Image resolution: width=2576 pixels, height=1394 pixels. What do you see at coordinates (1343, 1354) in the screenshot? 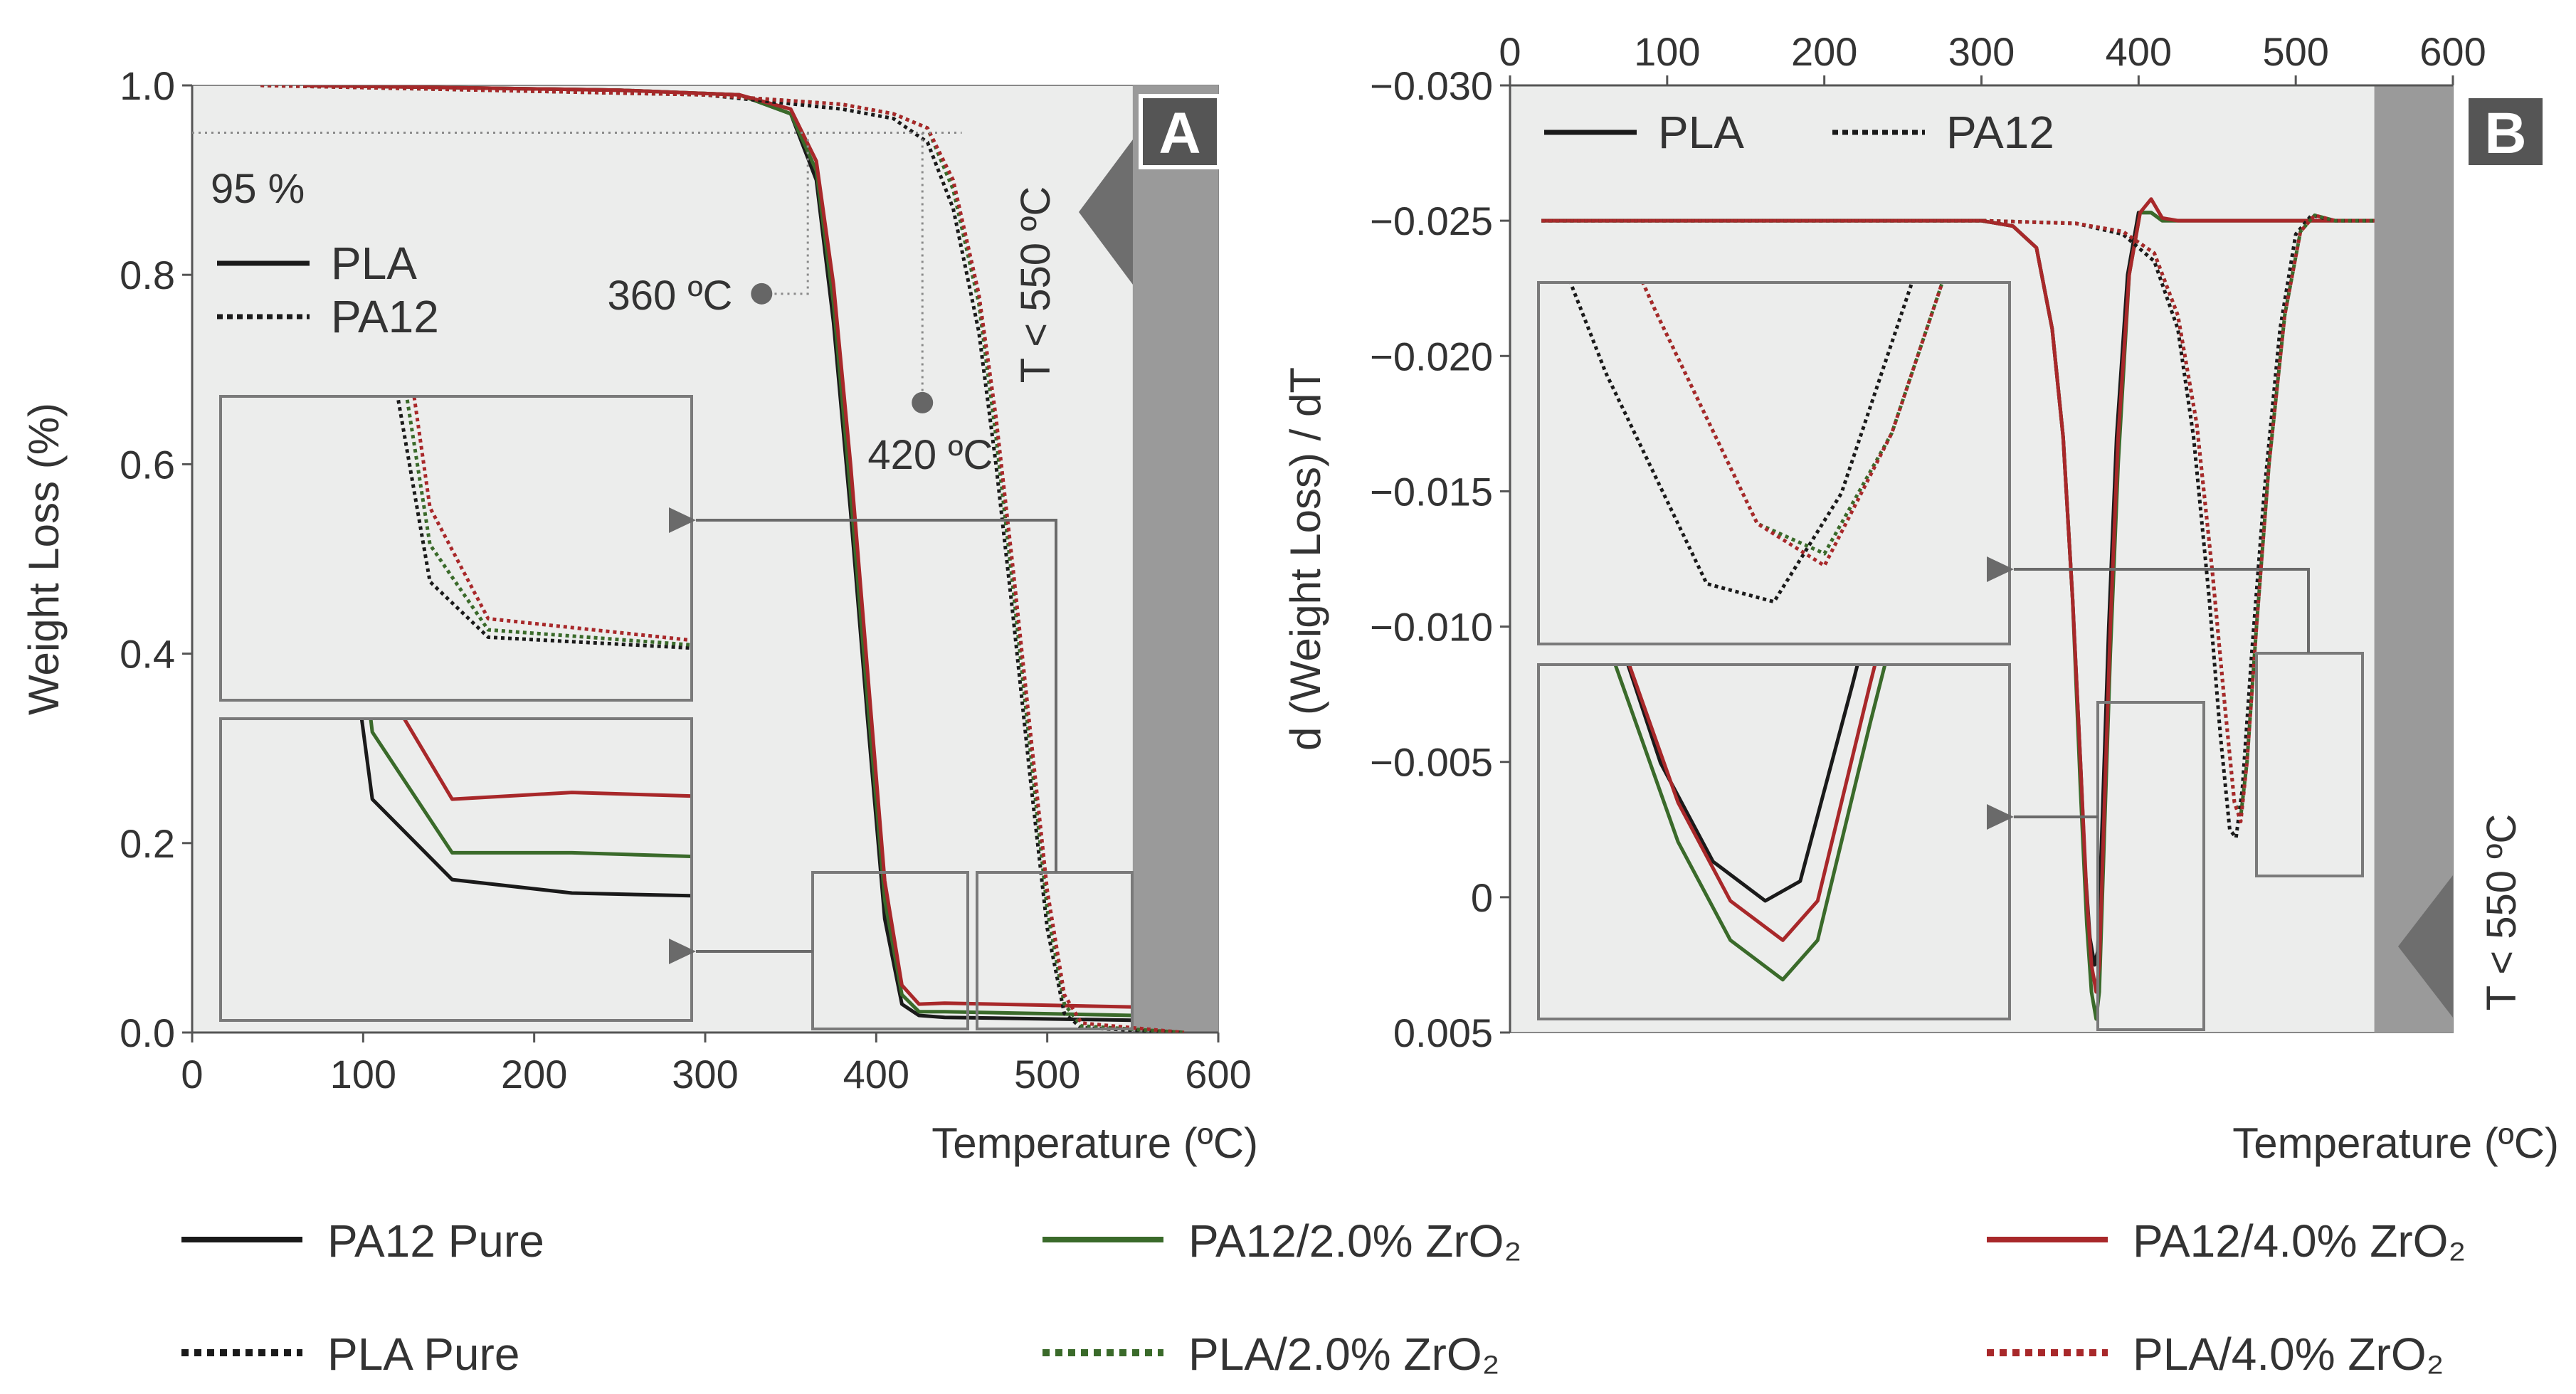
I see `legend-label: PLA/2.0% ZrO₂` at bounding box center [1343, 1354].